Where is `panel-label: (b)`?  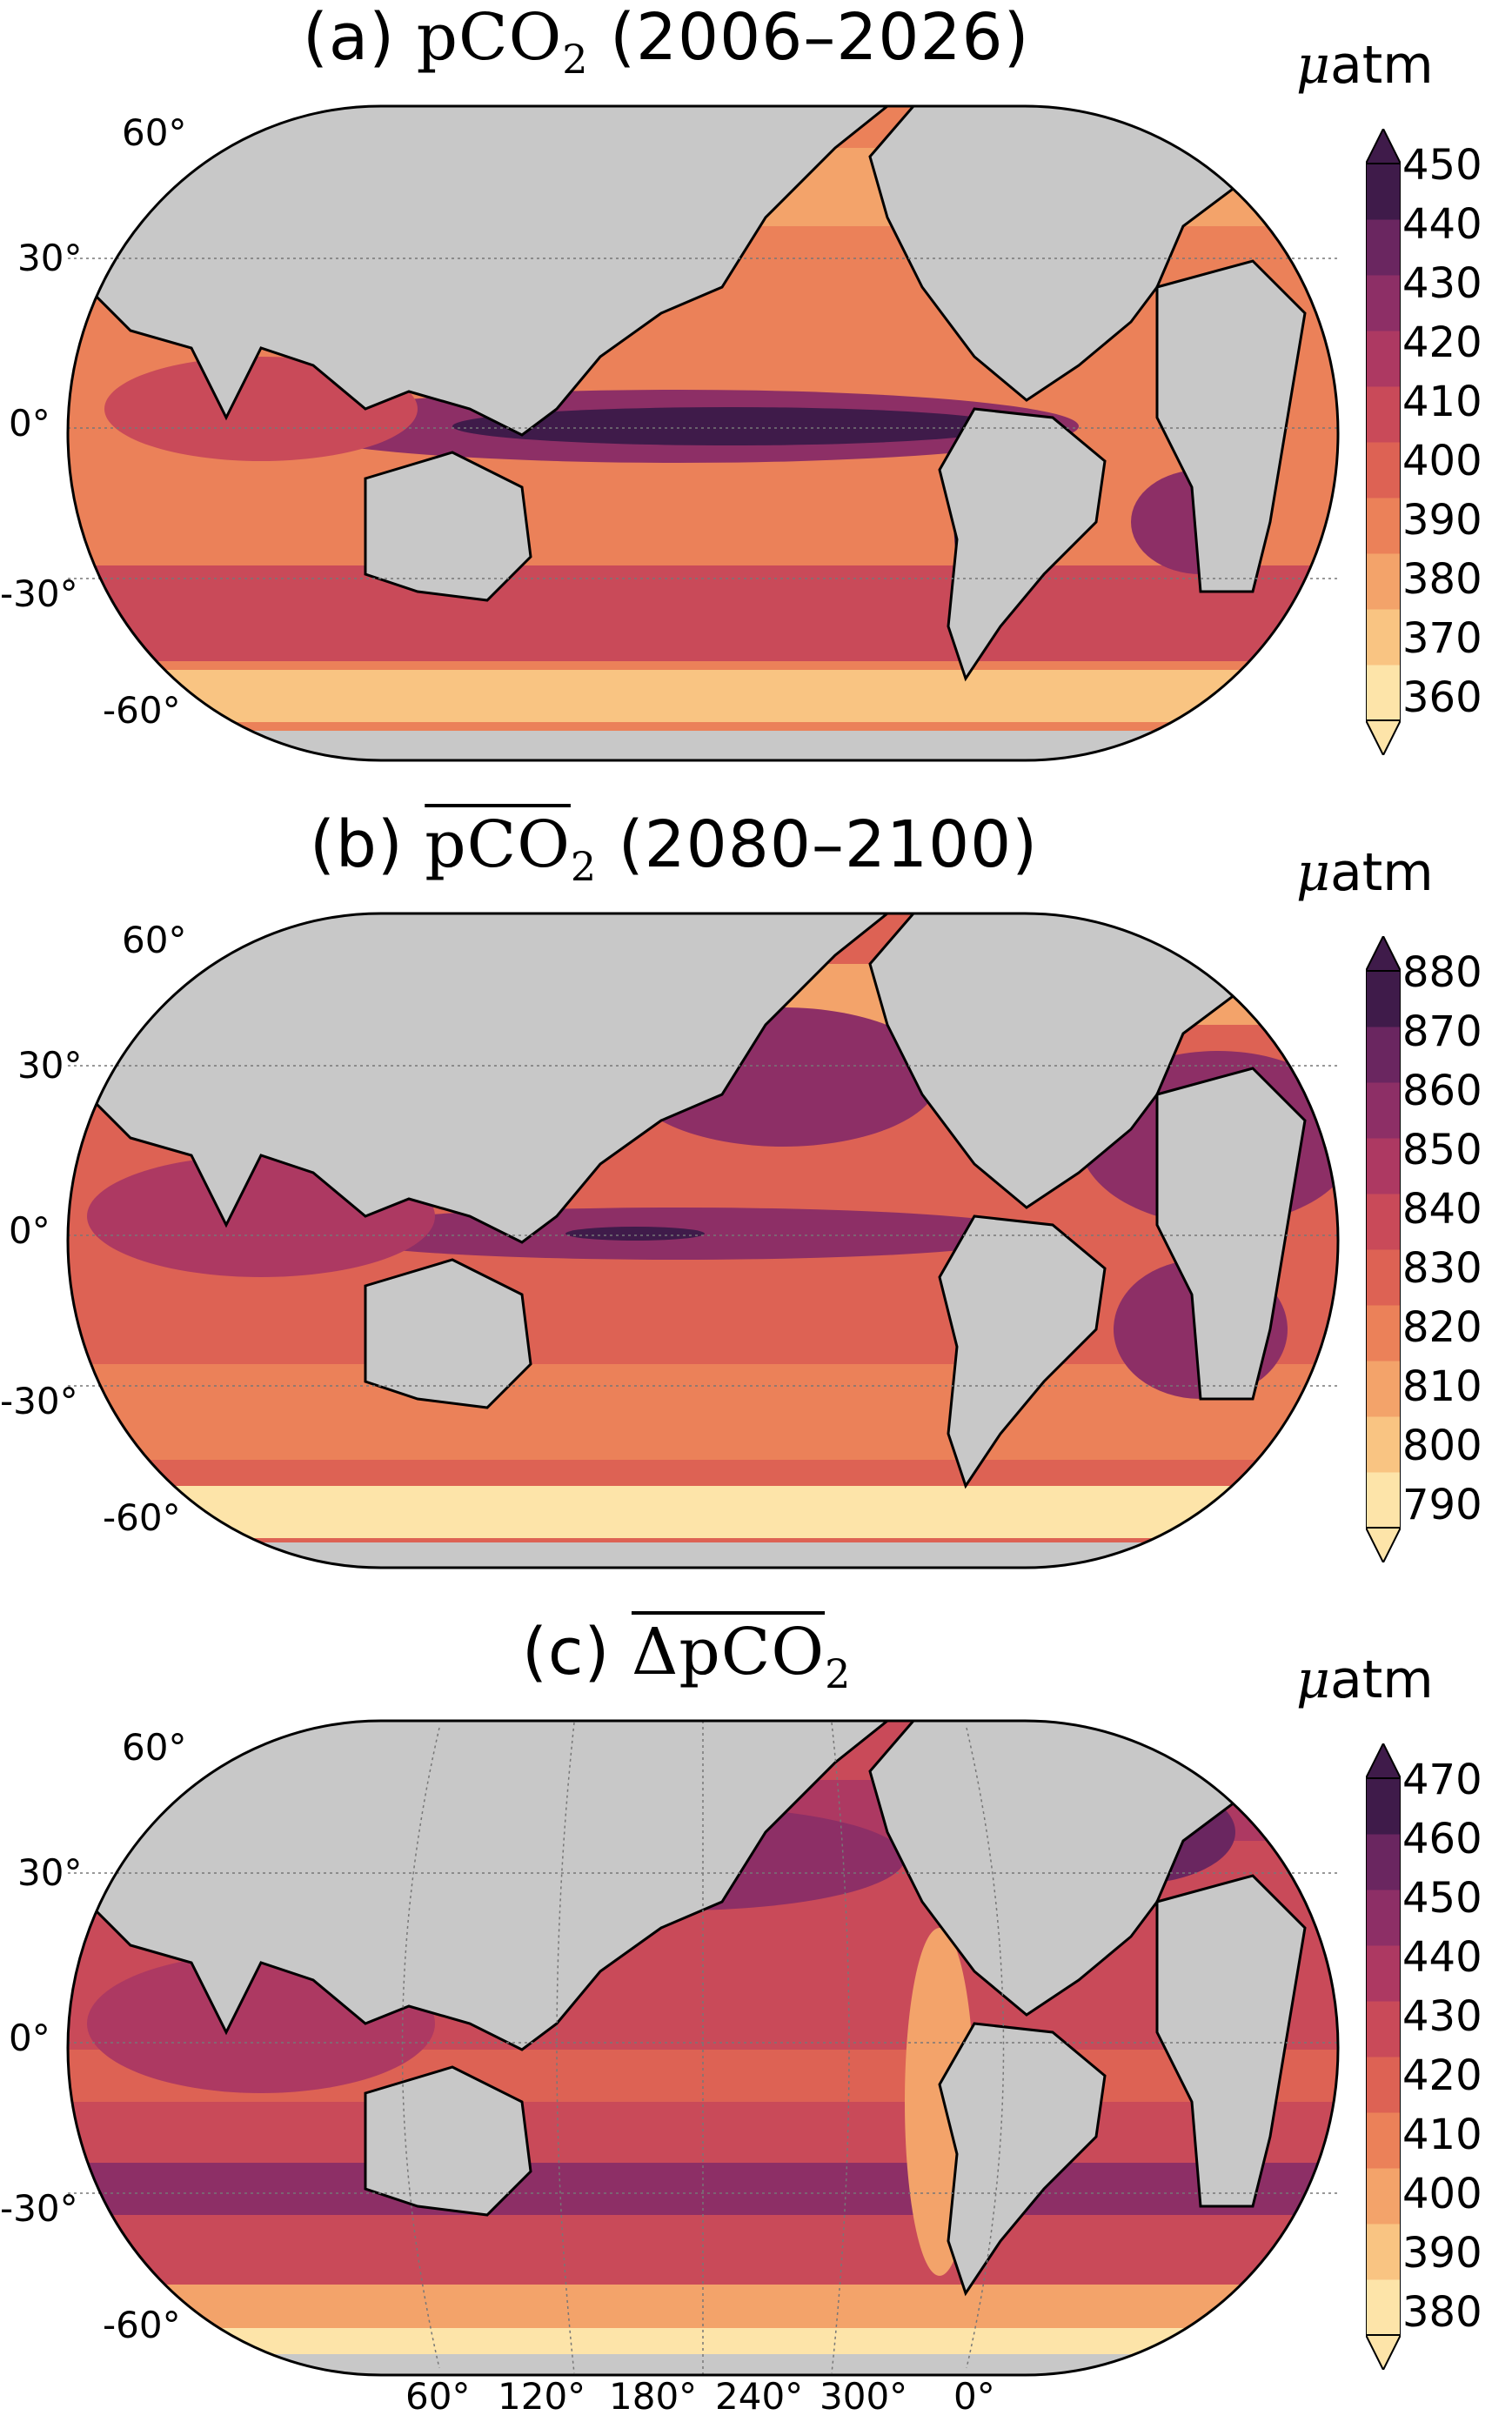 panel-label: (b) is located at coordinates (357, 844).